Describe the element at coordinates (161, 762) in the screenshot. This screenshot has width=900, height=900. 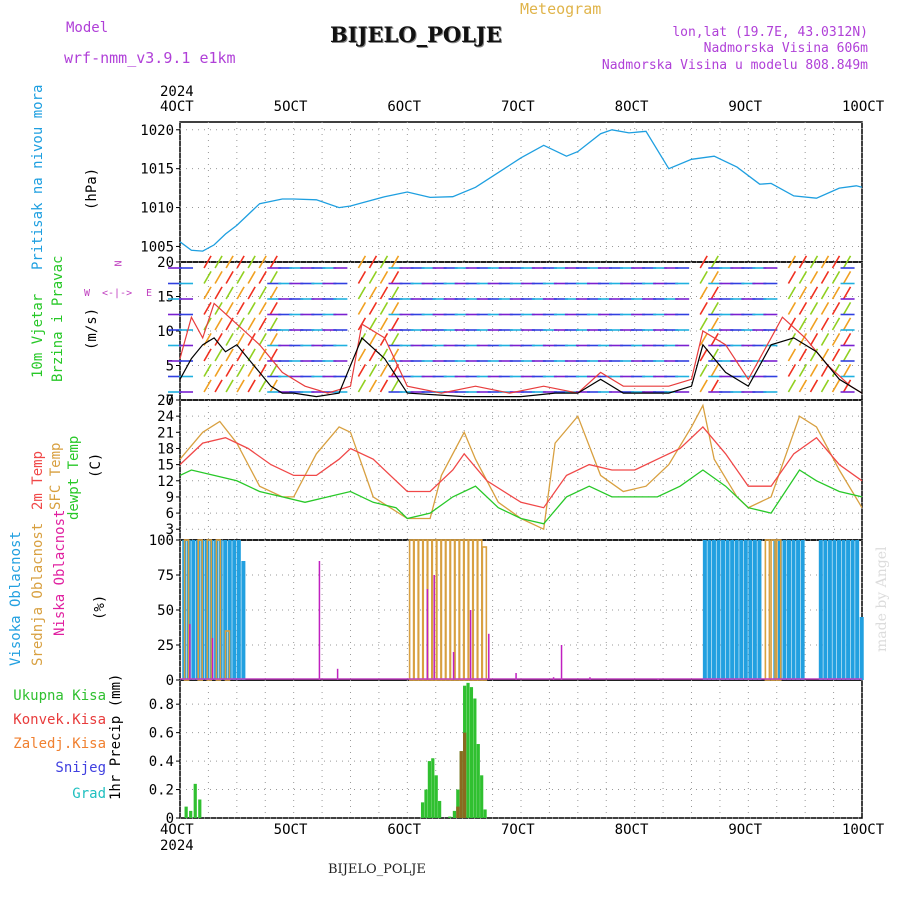
I see `y-tick-label: 0.4` at that location.